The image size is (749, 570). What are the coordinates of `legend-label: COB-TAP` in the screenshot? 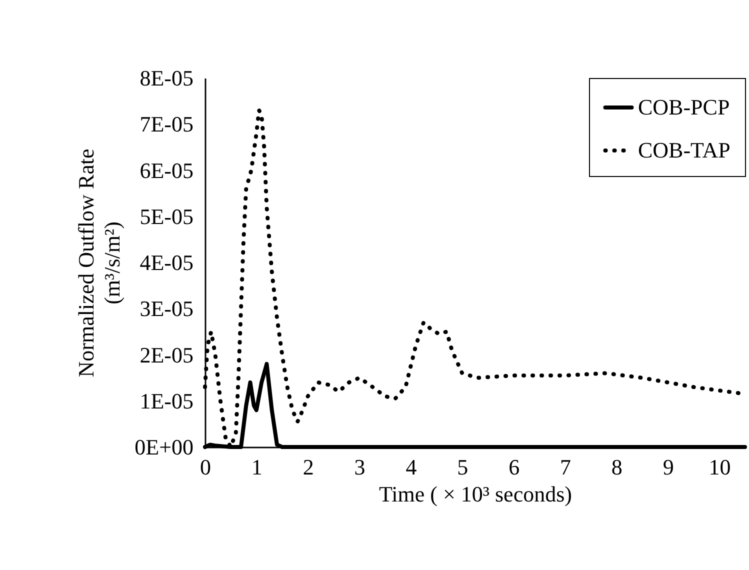 It's located at (684, 150).